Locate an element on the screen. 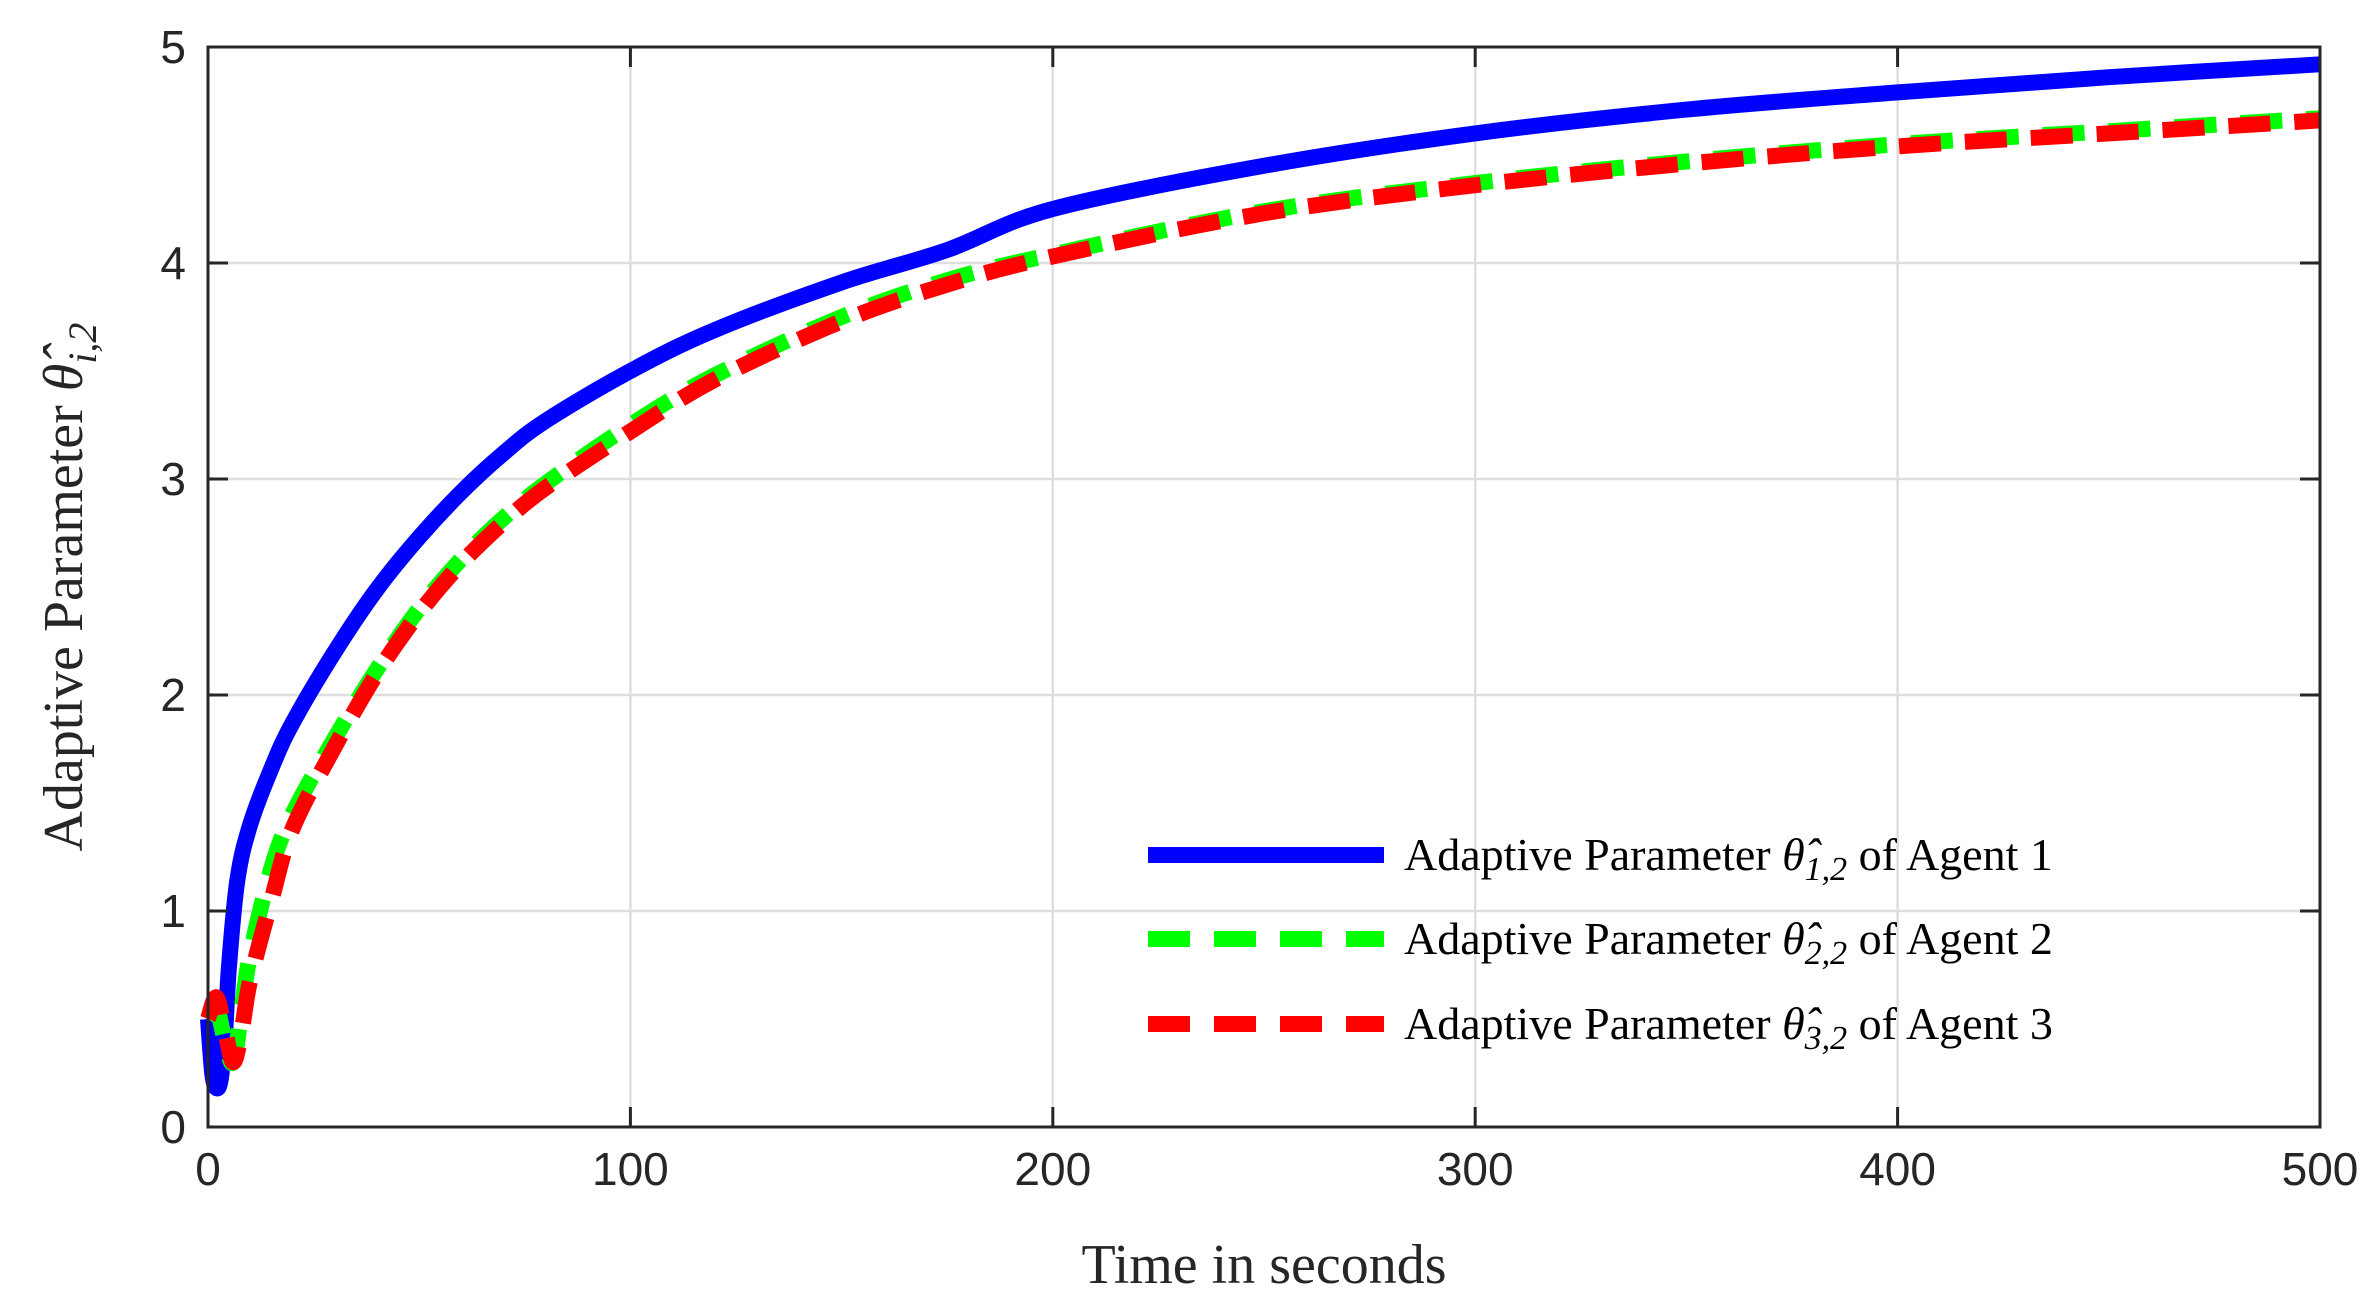 This screenshot has height=1312, width=2380. legend-label-agent-1: Adaptive Parameter θ̂1,2 of Agent 1 is located at coordinates (1728, 858).